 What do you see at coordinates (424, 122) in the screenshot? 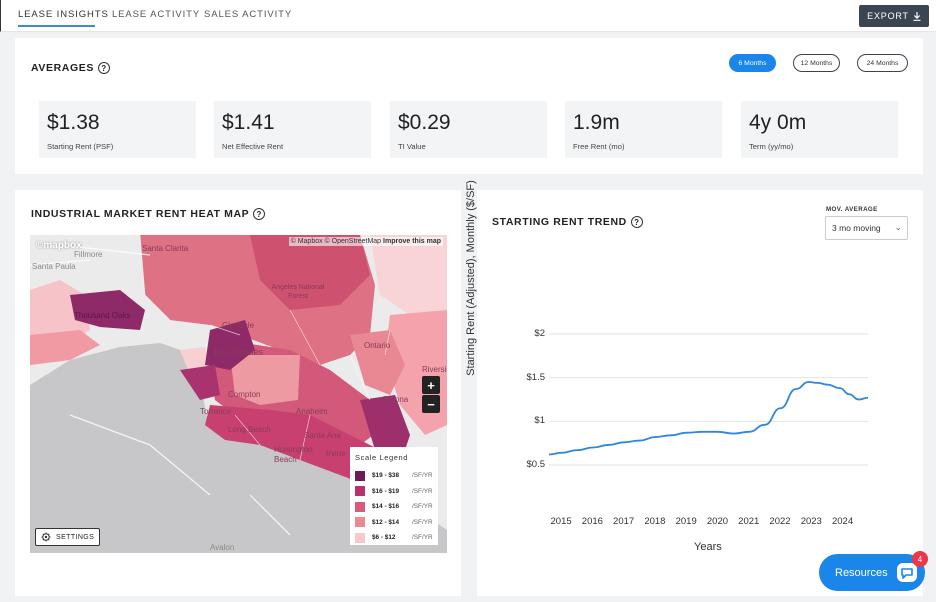
I see `stat-value: $0.29` at bounding box center [424, 122].